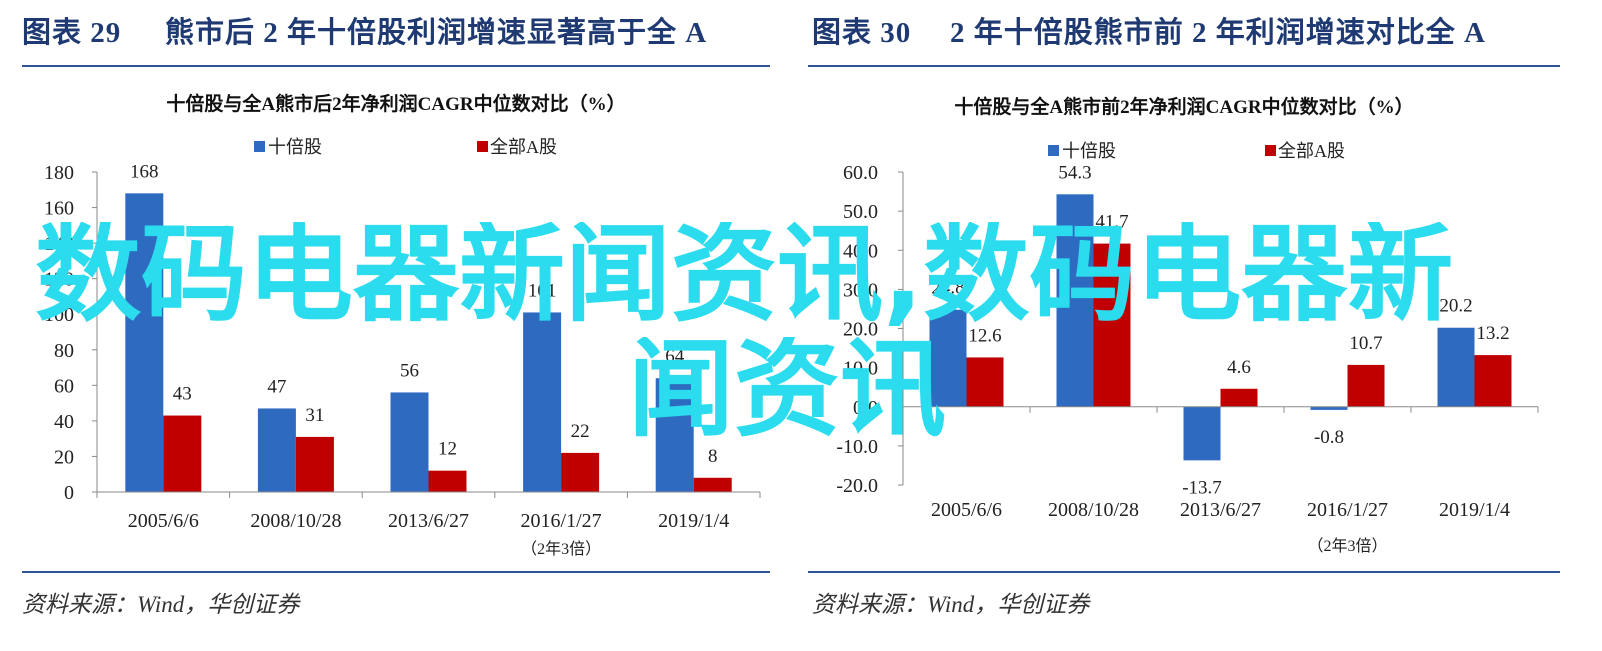  I want to click on ten-bagger-value-label: 20.2, so click(1455, 306).